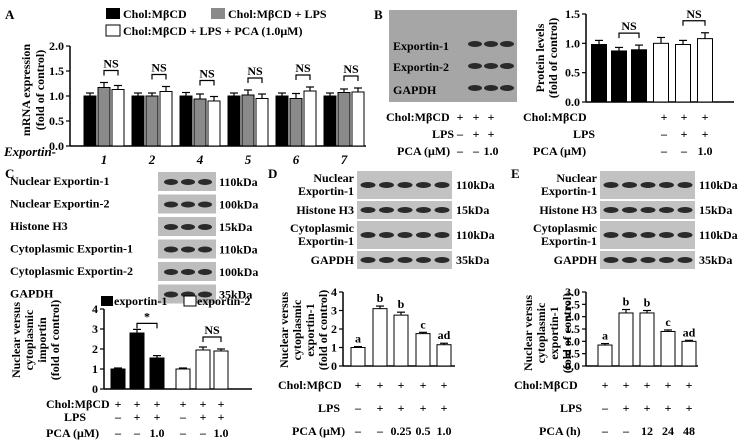 The width and height of the screenshot is (745, 444). Describe the element at coordinates (137, 361) in the screenshot. I see `chart-c-exportin-1-bar` at that location.